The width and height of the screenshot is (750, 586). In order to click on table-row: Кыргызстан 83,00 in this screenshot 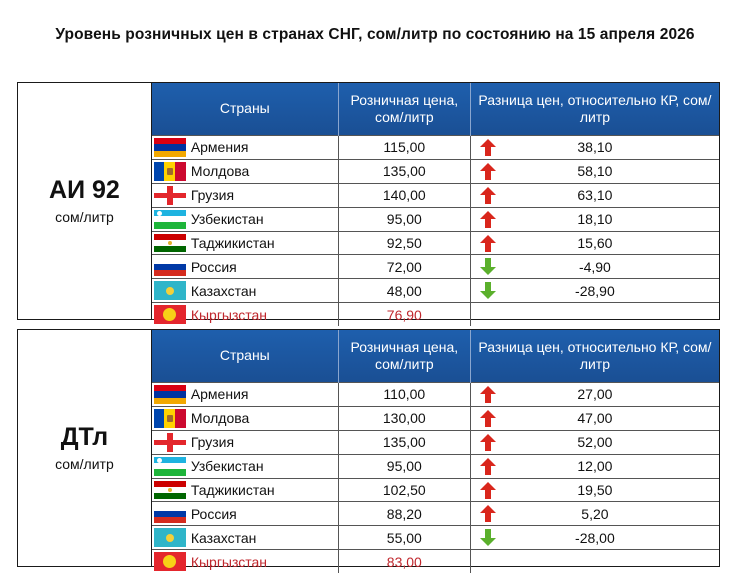, I will do `click(435, 561)`.